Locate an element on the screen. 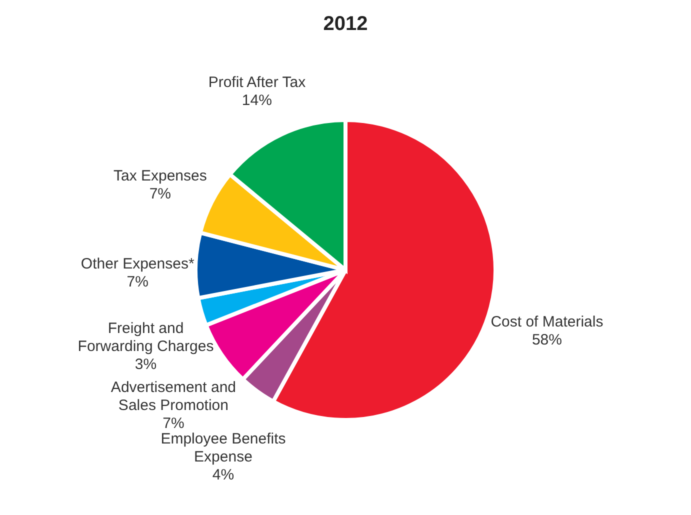 This screenshot has height=515, width=691. slice-label: Cost of Materials is located at coordinates (547, 322).